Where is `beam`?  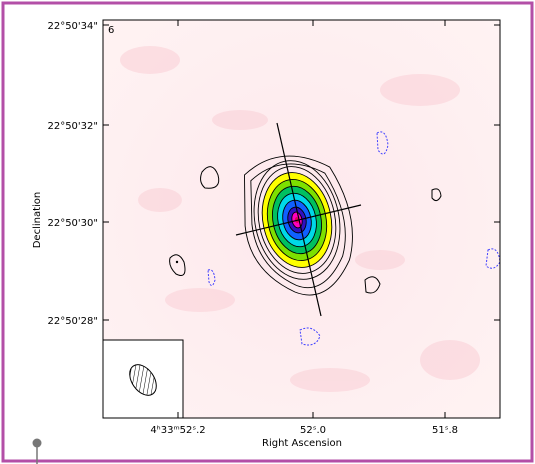
beam is located at coordinates (143, 380).